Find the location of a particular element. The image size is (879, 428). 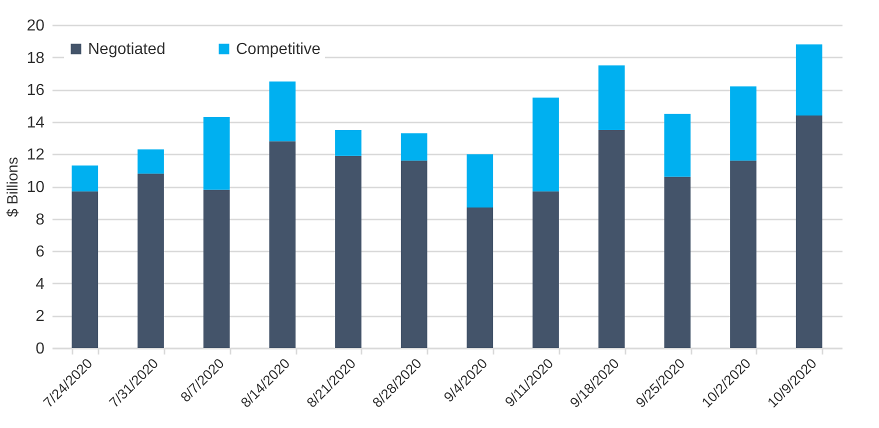

y-tick-label: 8 is located at coordinates (40, 219).